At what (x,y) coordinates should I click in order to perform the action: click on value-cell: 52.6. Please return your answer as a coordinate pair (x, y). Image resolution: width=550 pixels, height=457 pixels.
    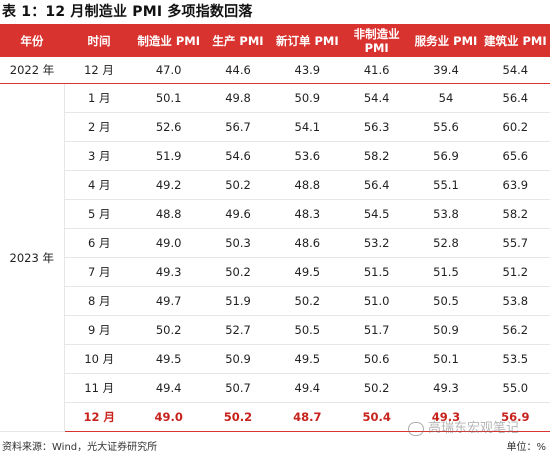
    Looking at the image, I should click on (169, 127).